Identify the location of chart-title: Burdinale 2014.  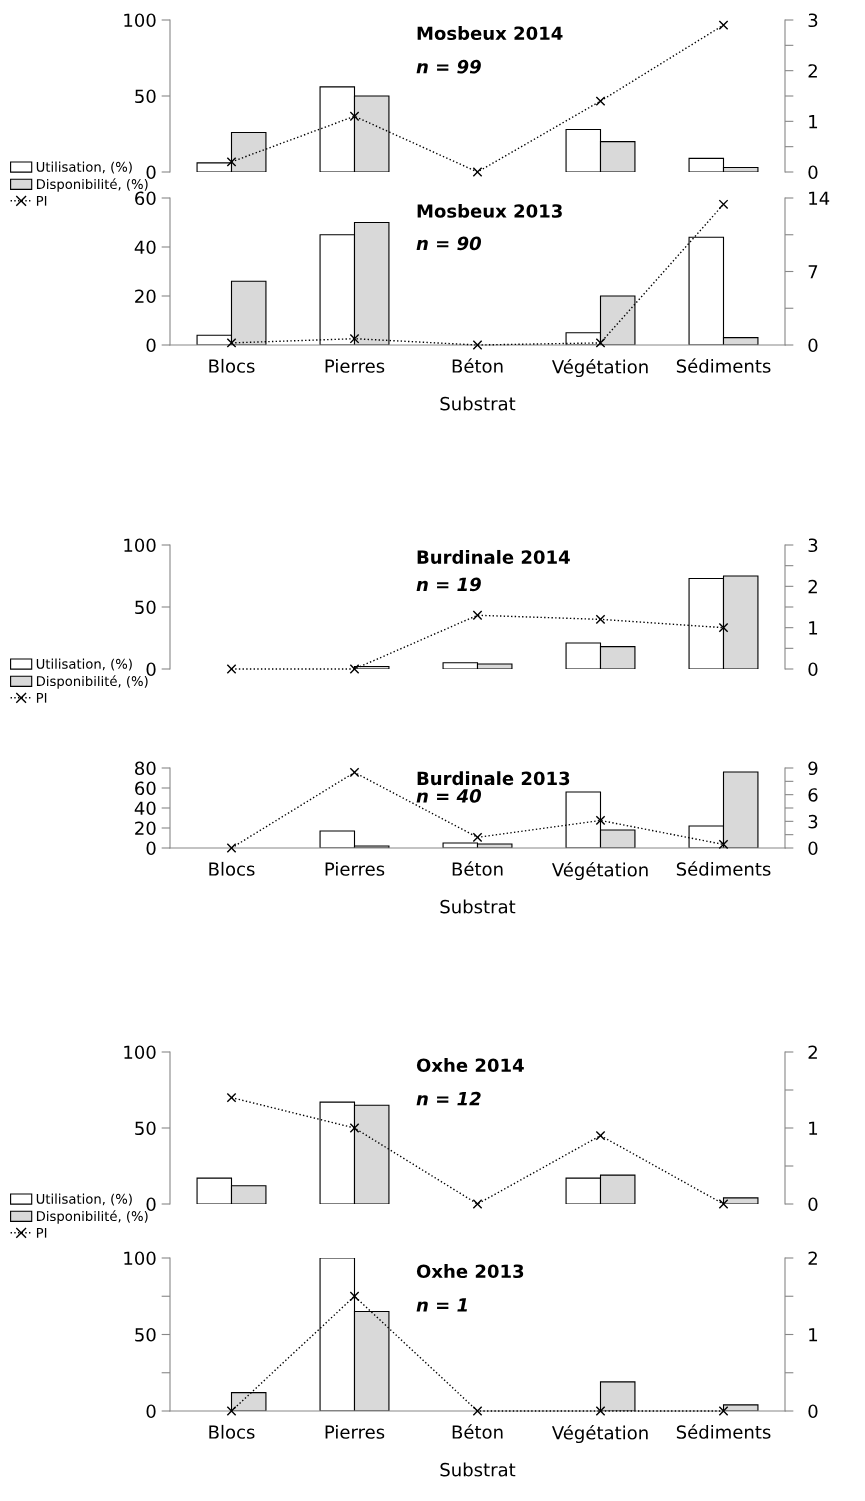
(493, 556).